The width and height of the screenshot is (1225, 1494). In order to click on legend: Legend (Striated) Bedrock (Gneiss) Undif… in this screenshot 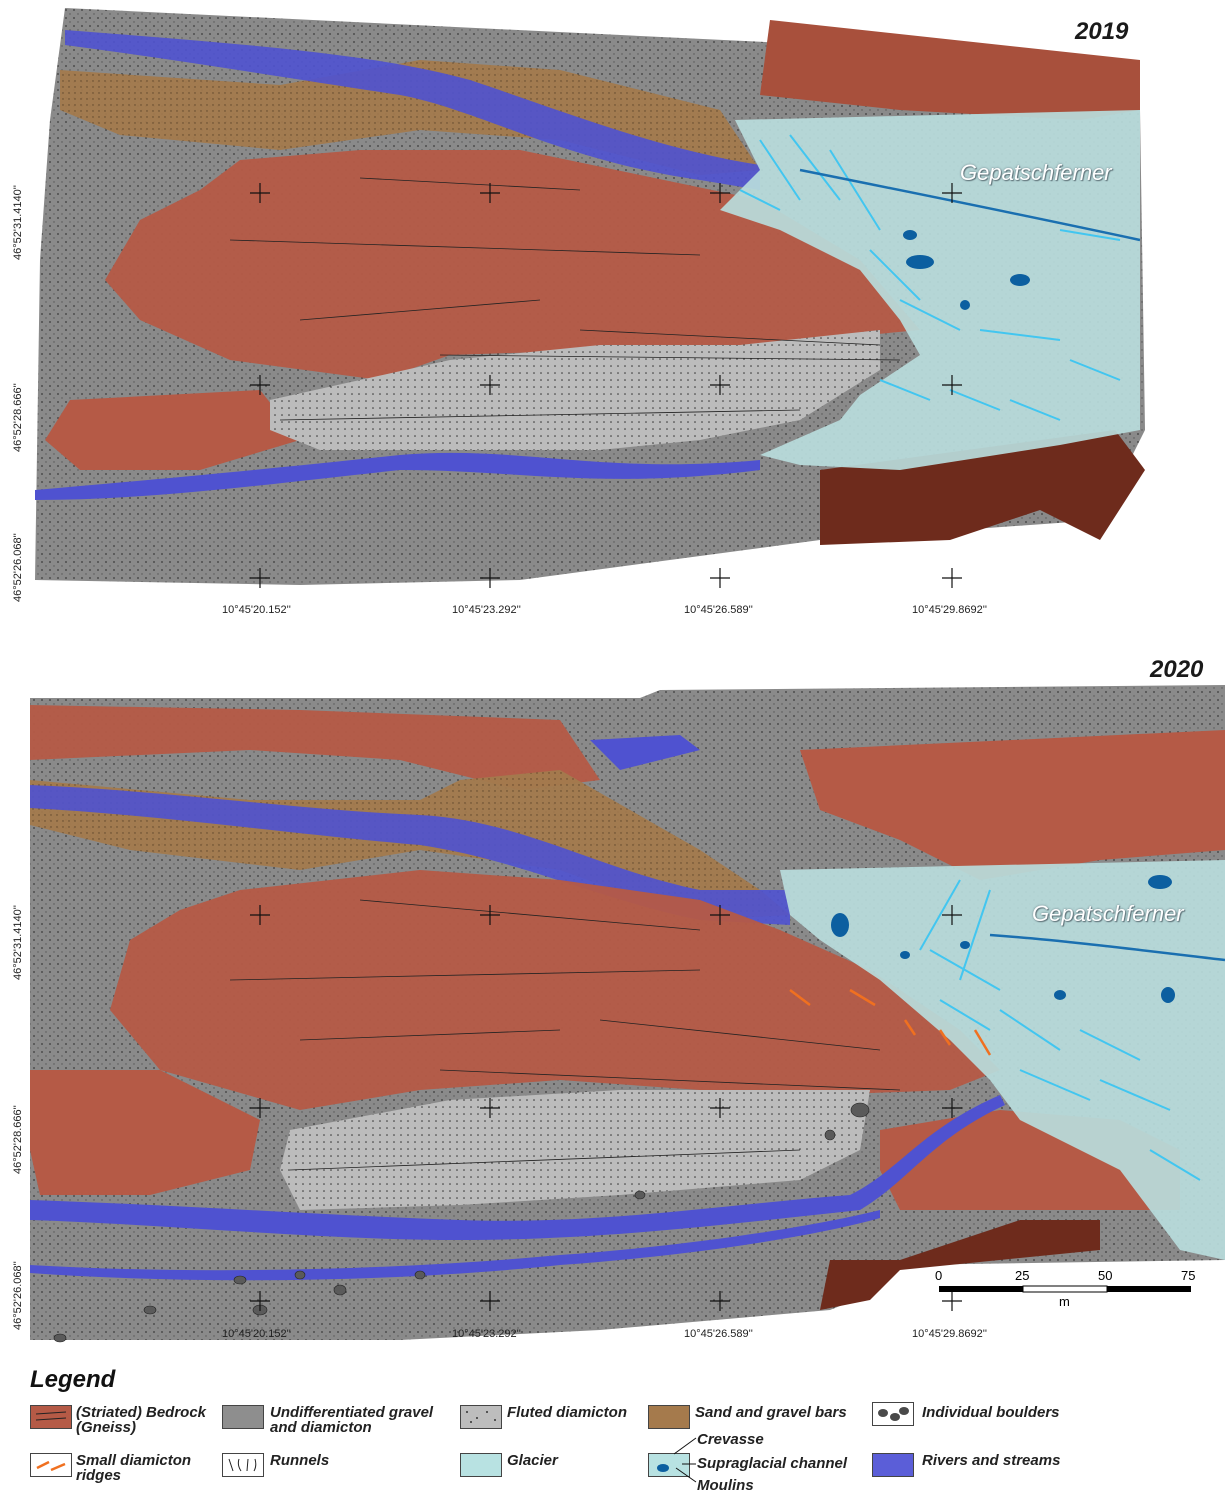, I will do `click(612, 1427)`.